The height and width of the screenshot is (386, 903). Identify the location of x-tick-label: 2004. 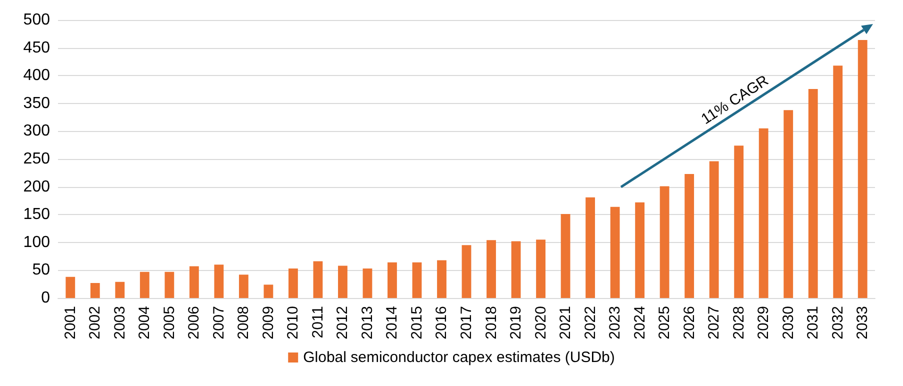
(145, 323).